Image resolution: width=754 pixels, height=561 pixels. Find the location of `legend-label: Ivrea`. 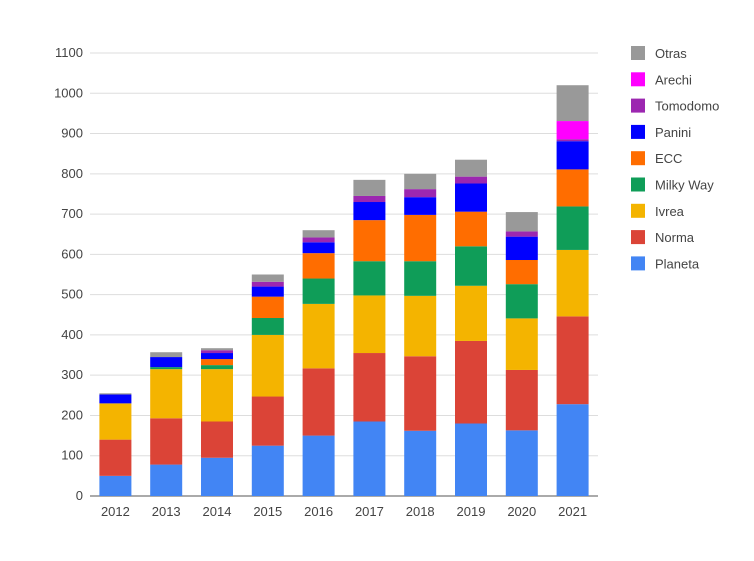

legend-label: Ivrea is located at coordinates (670, 211).